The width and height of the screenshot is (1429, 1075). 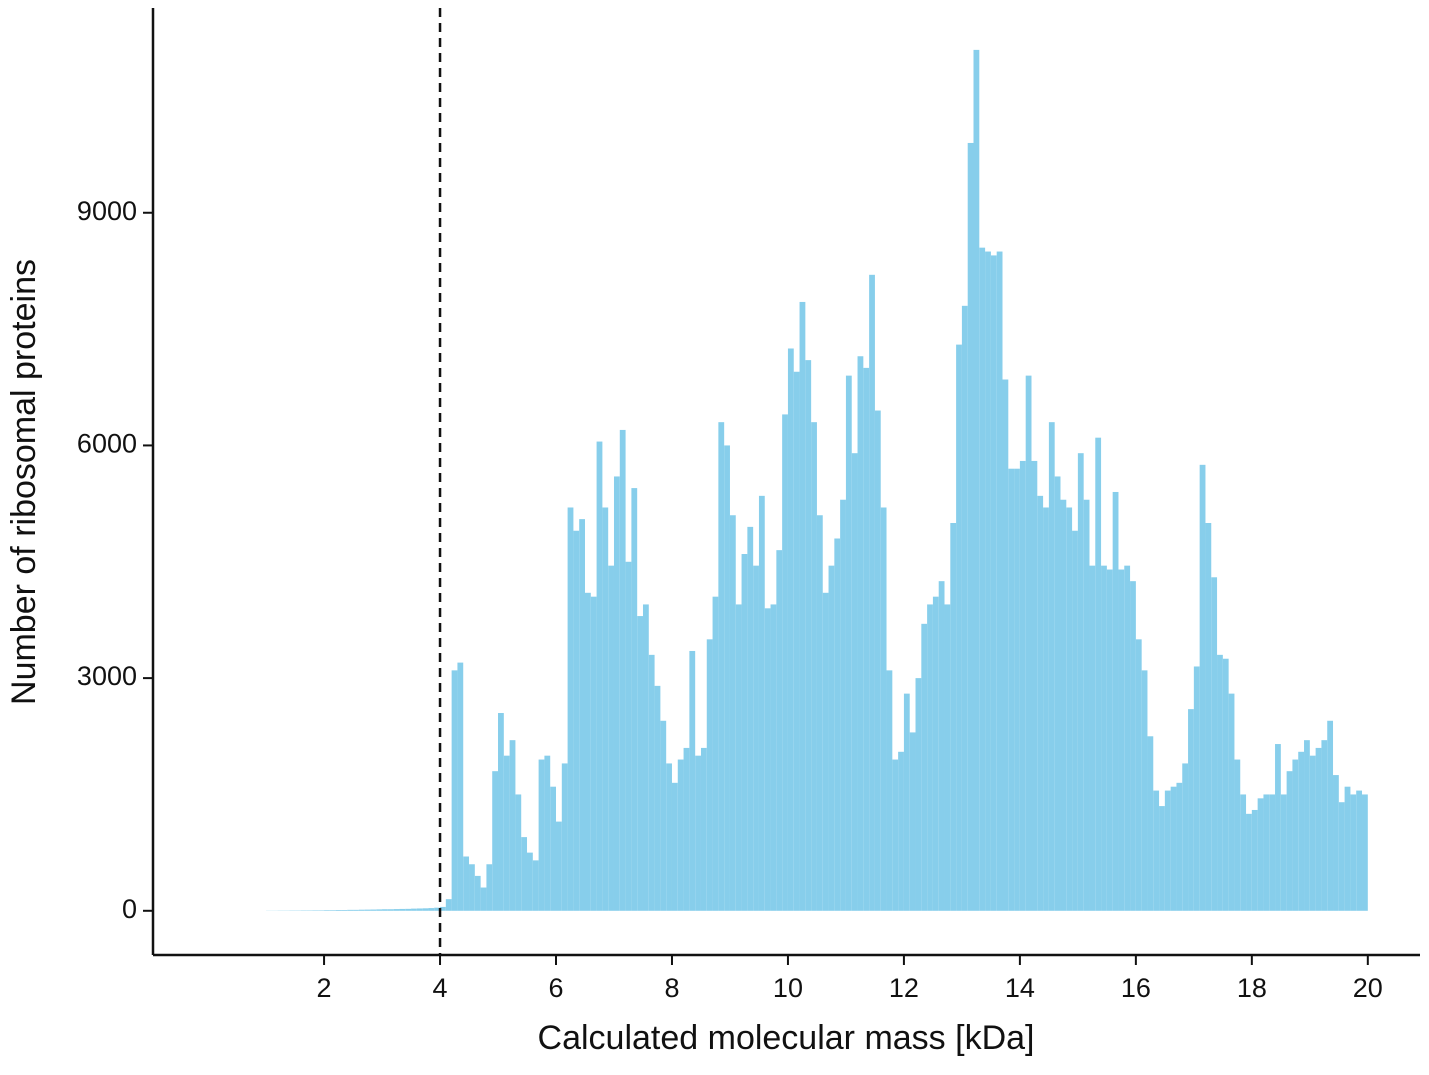 What do you see at coordinates (904, 988) in the screenshot?
I see `x-tick-label: 12` at bounding box center [904, 988].